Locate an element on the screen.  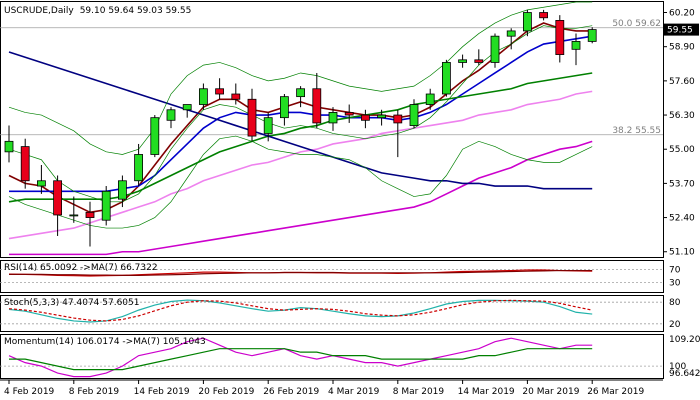
indicator-axis-label: 109.2065 is located at coordinates (684, 340).